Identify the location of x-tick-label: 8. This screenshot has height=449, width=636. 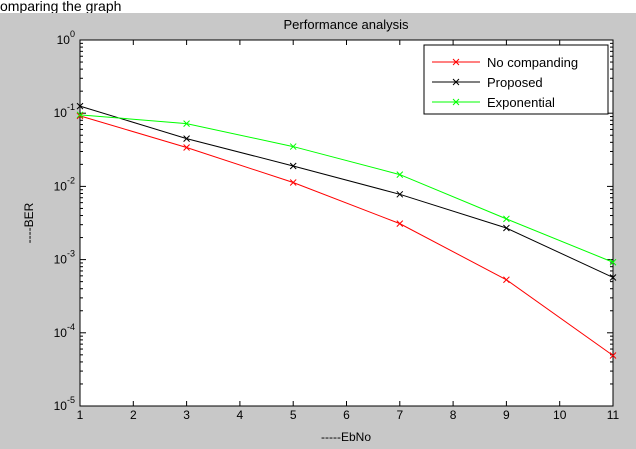
(453, 415).